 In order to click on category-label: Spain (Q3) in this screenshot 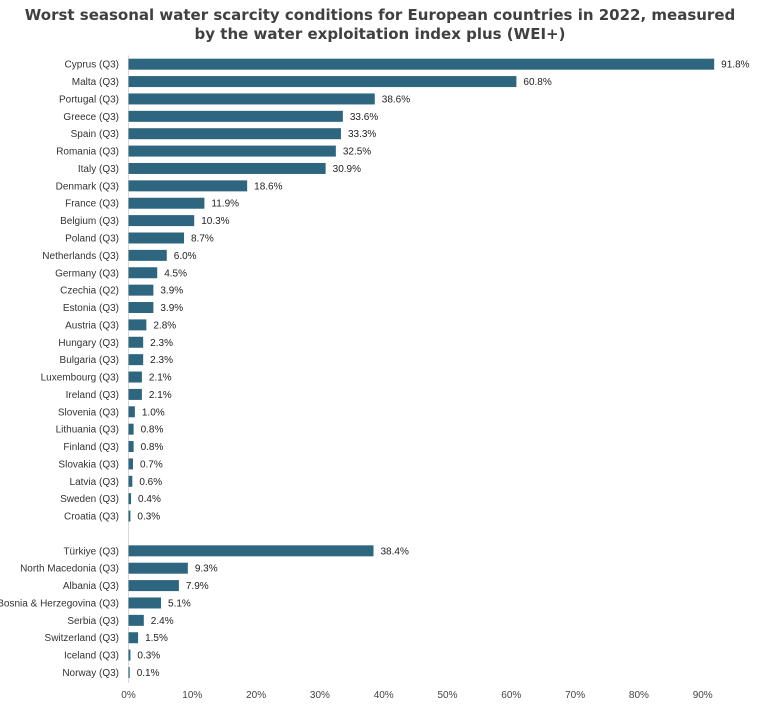, I will do `click(95, 134)`.